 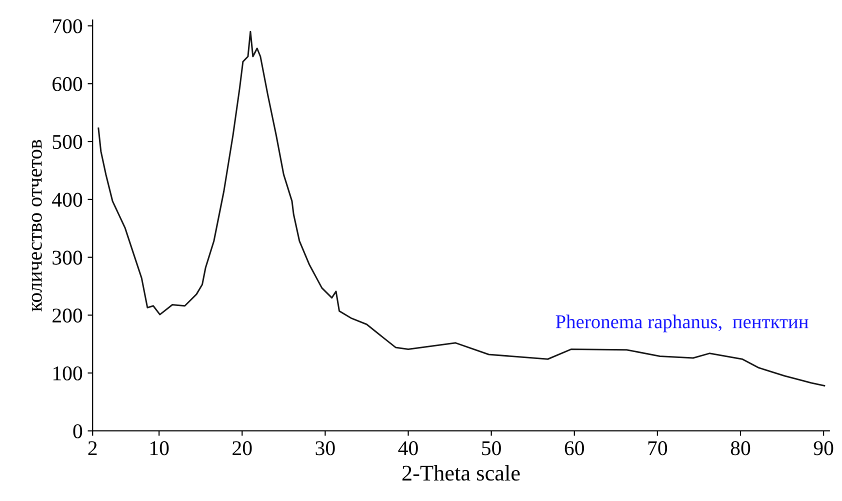 What do you see at coordinates (824, 448) in the screenshot?
I see `x-tick-label: 90` at bounding box center [824, 448].